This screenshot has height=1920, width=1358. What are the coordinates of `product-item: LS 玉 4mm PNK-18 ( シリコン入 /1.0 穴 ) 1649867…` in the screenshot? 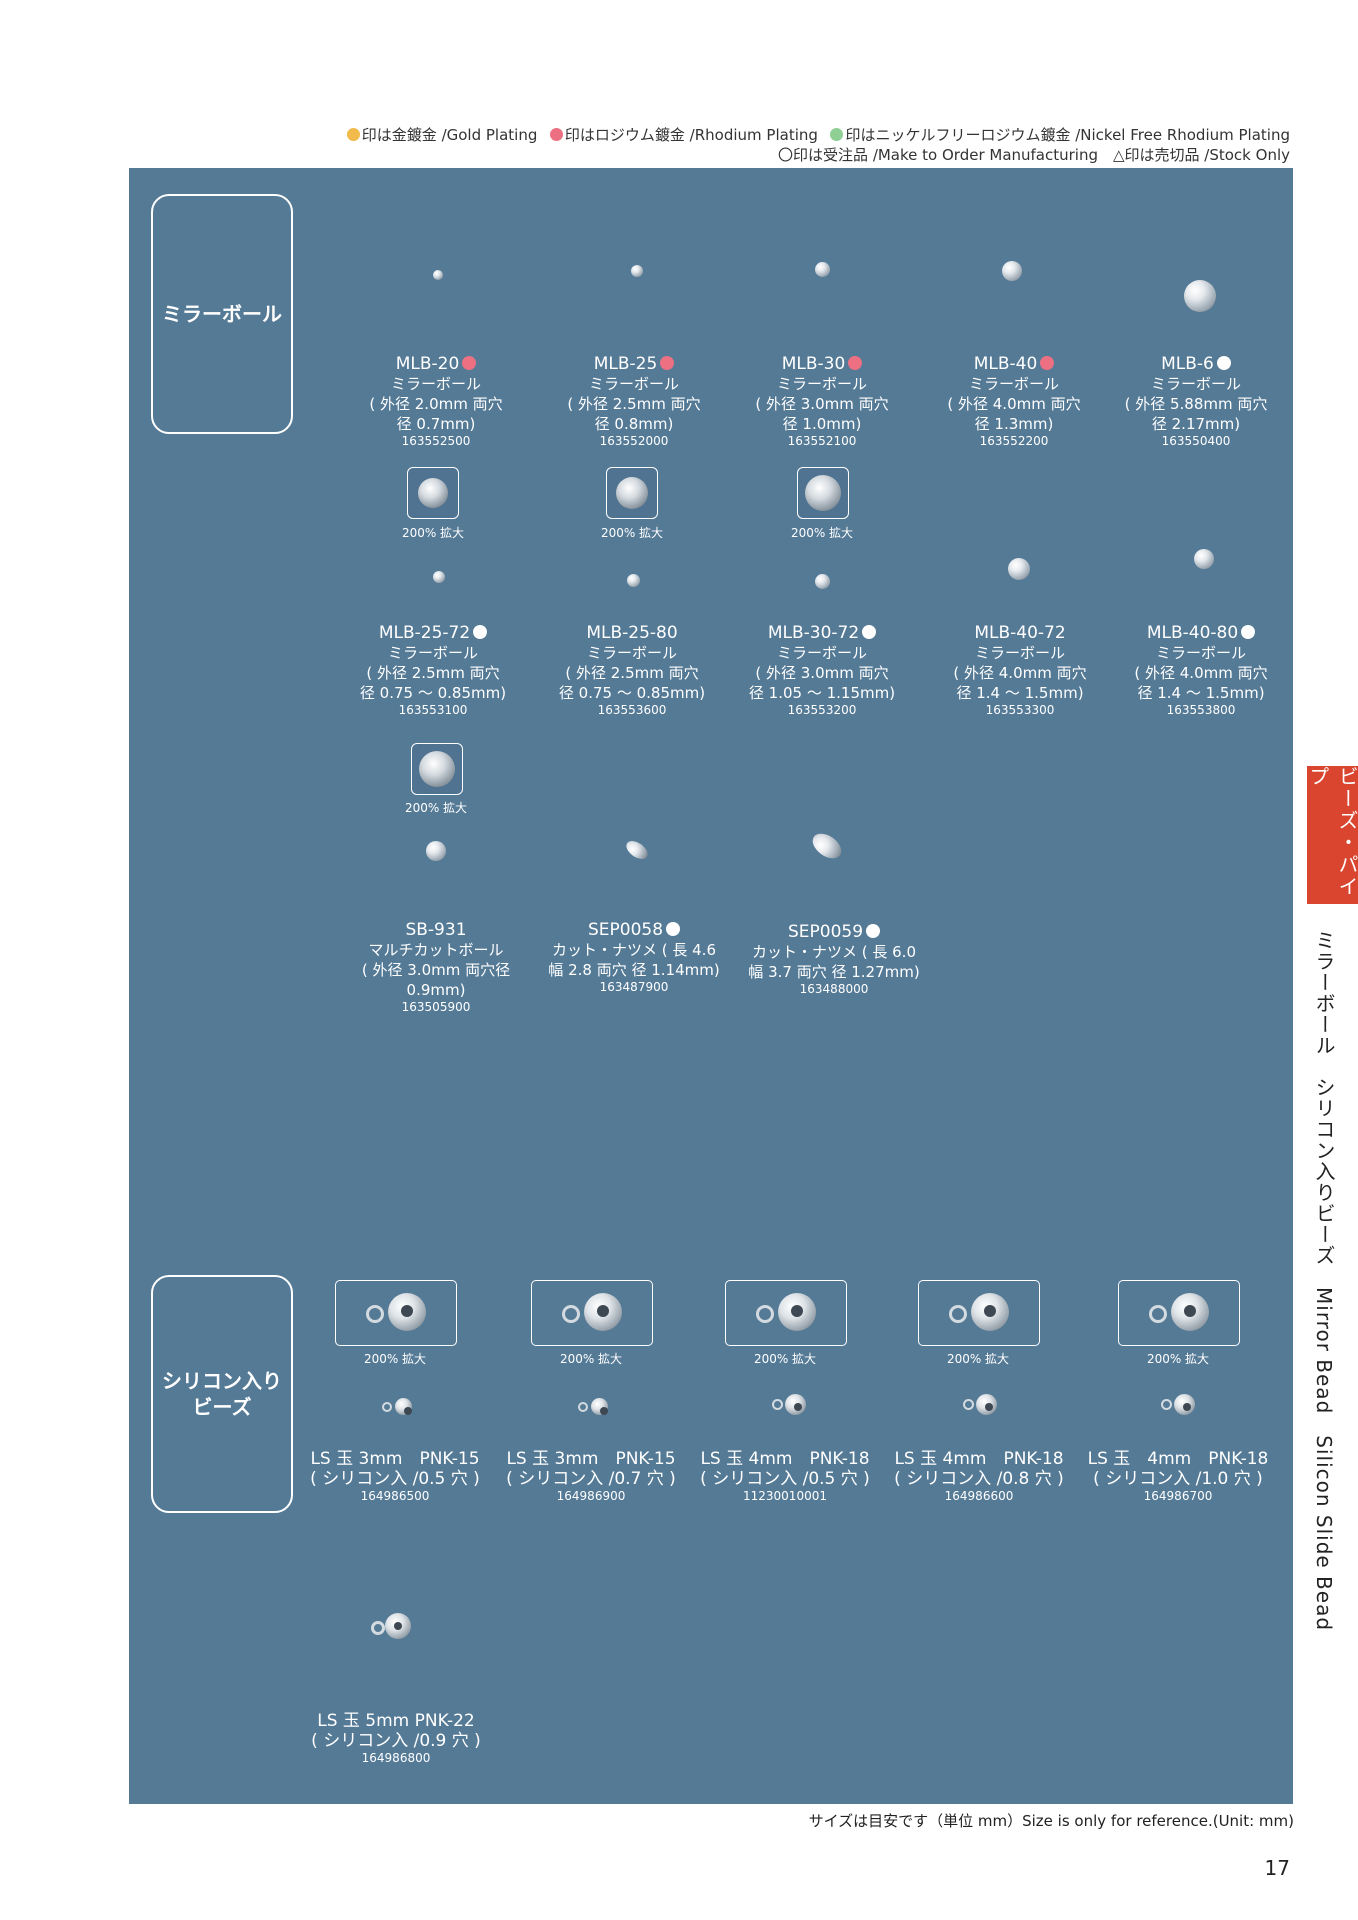 It's located at (1178, 1476).